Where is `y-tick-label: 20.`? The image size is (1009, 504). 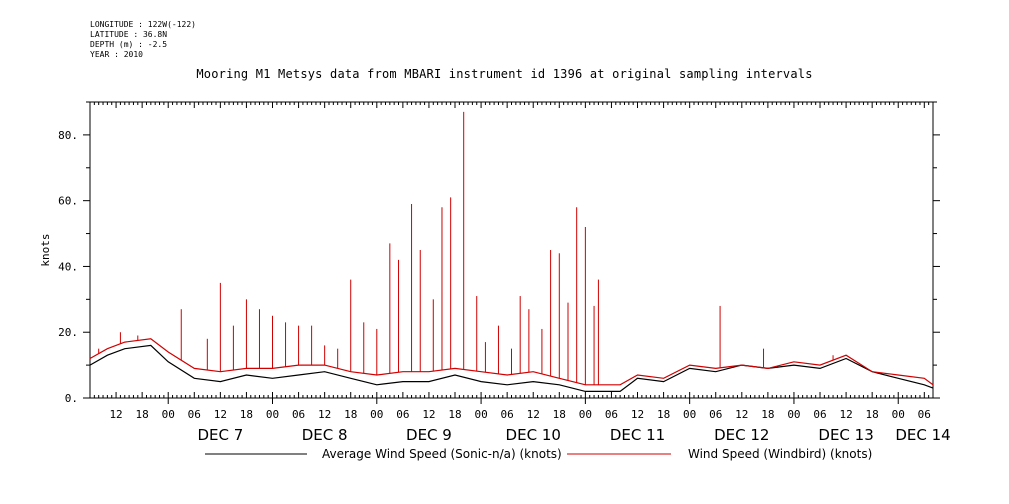
y-tick-label: 20. is located at coordinates (68, 332).